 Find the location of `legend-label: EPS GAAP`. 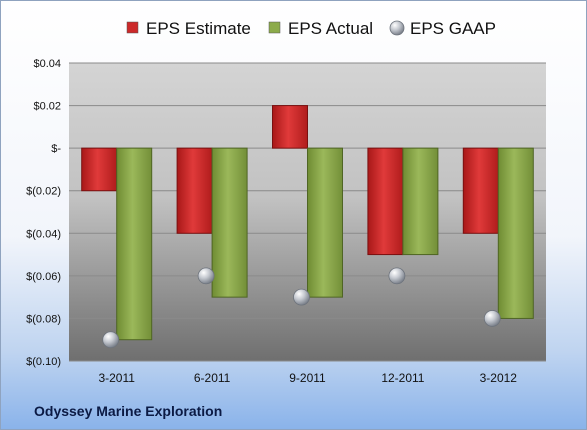

legend-label: EPS GAAP is located at coordinates (453, 28).